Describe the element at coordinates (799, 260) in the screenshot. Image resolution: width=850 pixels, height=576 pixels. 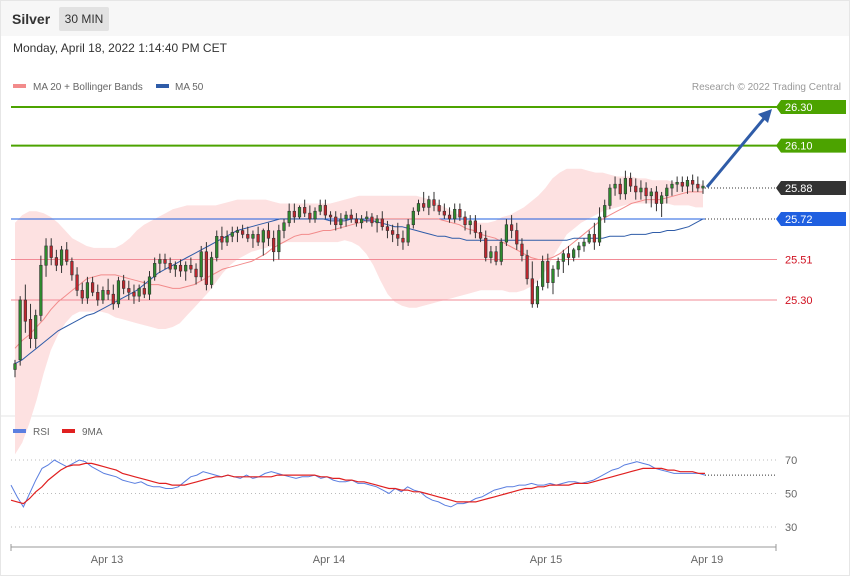
I see `price-label-text: 25.51` at that location.